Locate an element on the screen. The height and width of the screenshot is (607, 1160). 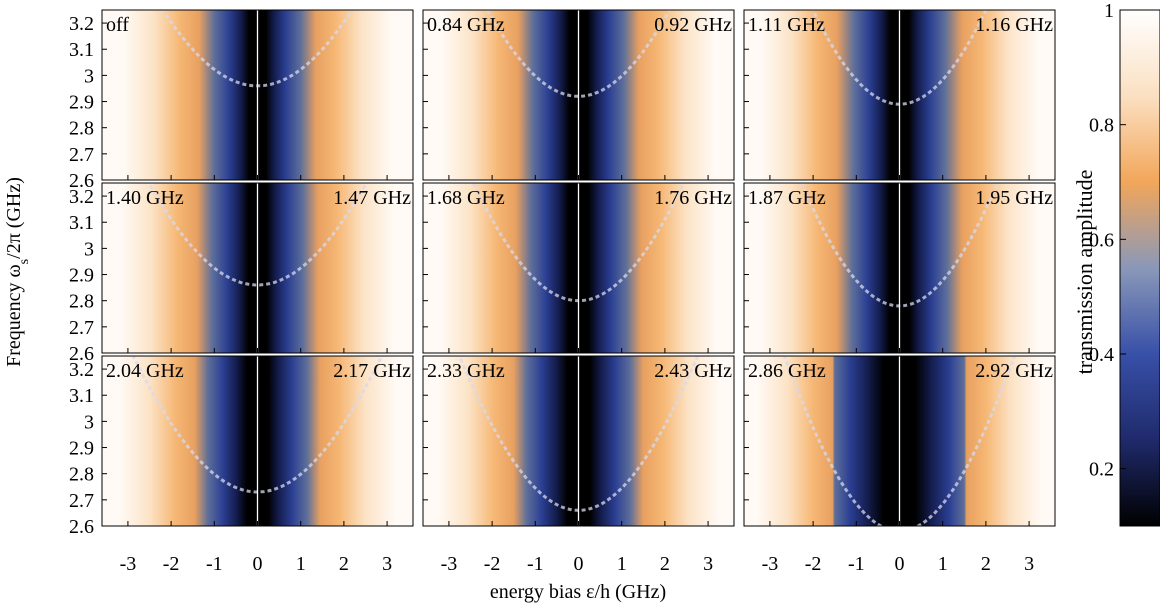
panel-left-label: 2.04 GHz is located at coordinates (145, 371).